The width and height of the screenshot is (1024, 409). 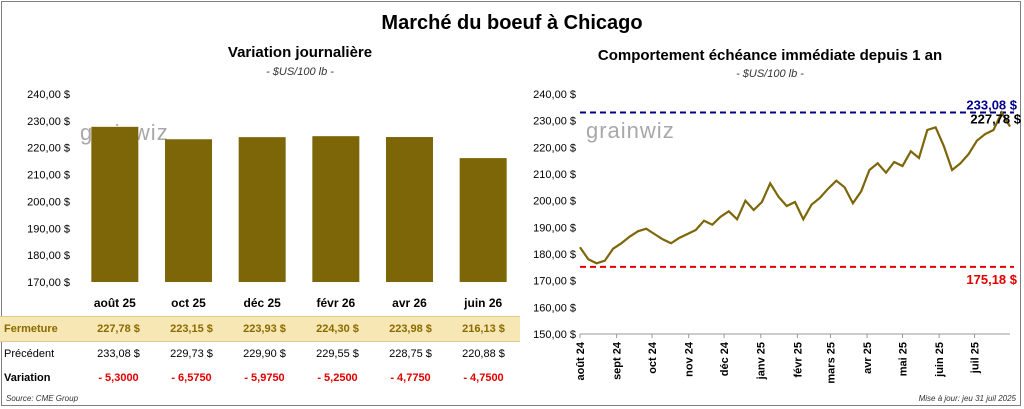 What do you see at coordinates (410, 354) in the screenshot?
I see `table-cell: 228,75 $` at bounding box center [410, 354].